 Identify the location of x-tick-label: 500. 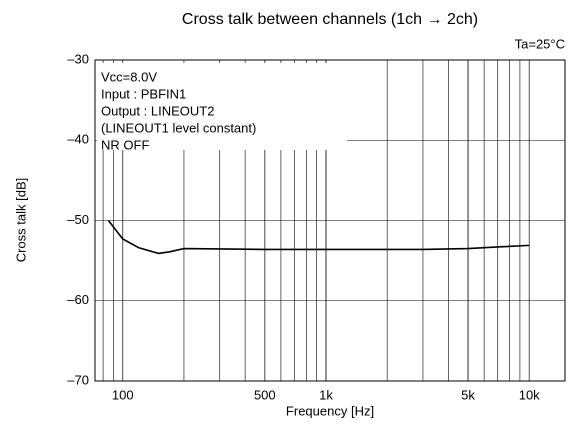
(265, 394).